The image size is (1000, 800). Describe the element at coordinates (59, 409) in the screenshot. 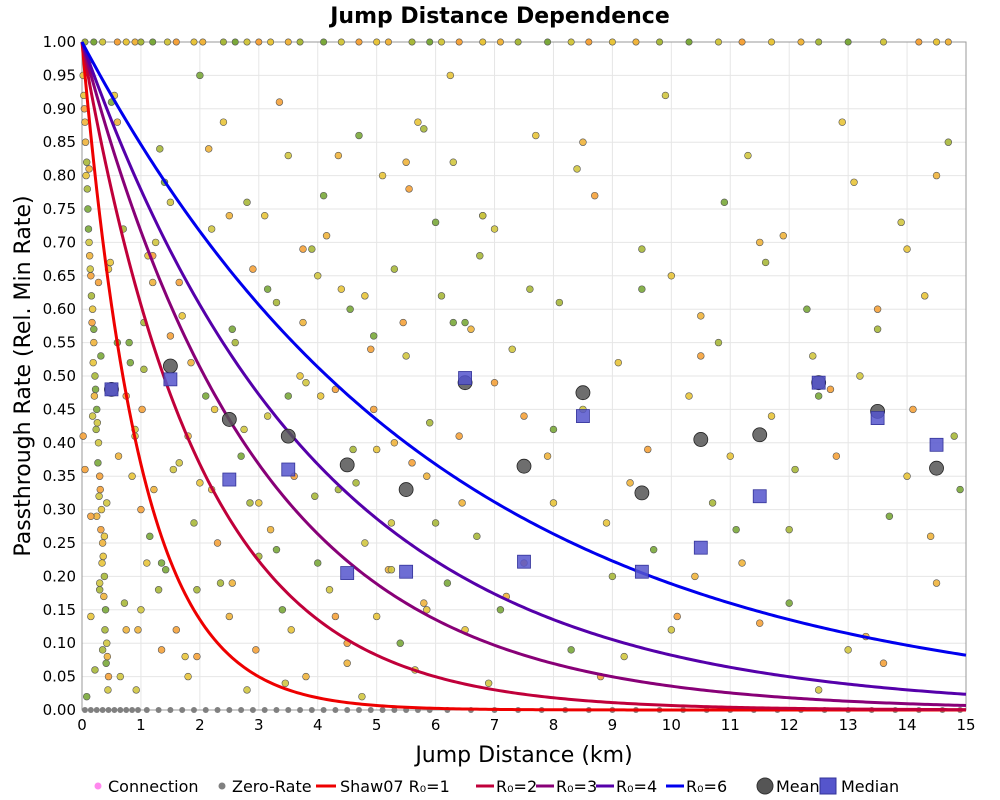

I see `y-tick-label: 0.45` at that location.